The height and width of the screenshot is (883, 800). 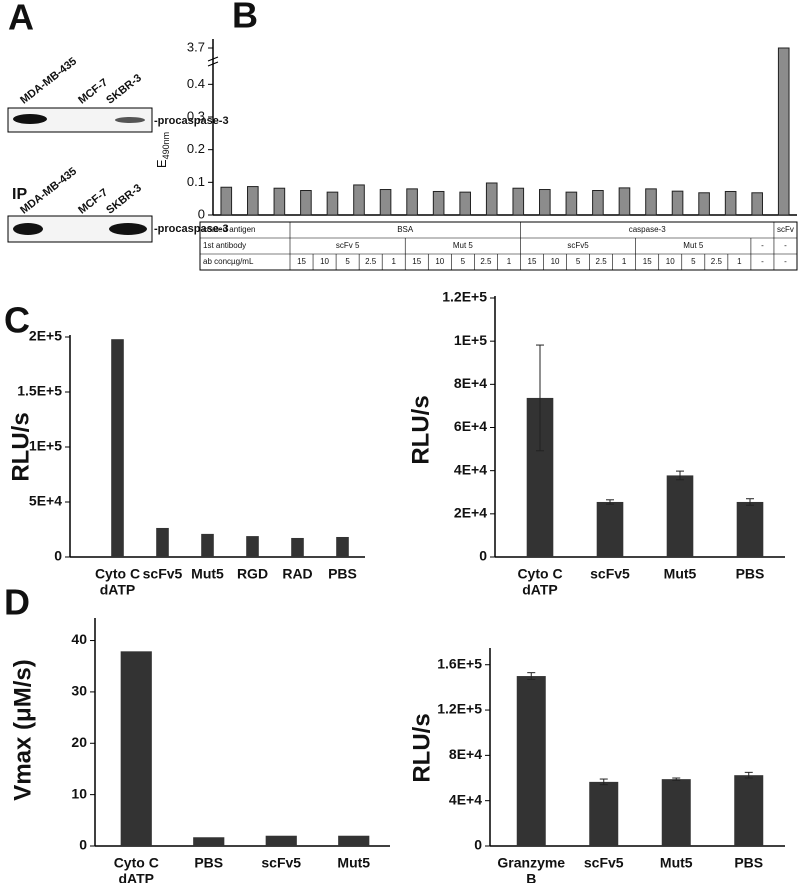 What do you see at coordinates (196, 46) in the screenshot?
I see `y-tick-label: 3.7` at bounding box center [196, 46].